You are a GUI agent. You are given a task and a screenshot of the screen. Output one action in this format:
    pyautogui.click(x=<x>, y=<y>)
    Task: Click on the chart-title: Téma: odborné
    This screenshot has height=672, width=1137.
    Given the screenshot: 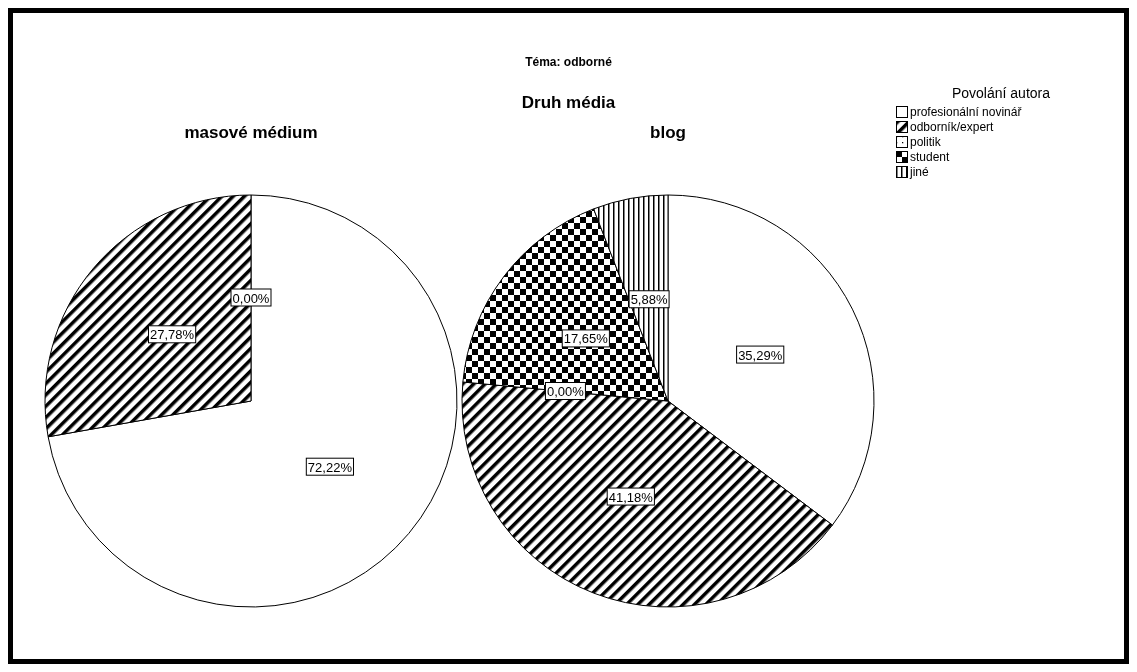 What is the action you would take?
    pyautogui.click(x=568, y=62)
    